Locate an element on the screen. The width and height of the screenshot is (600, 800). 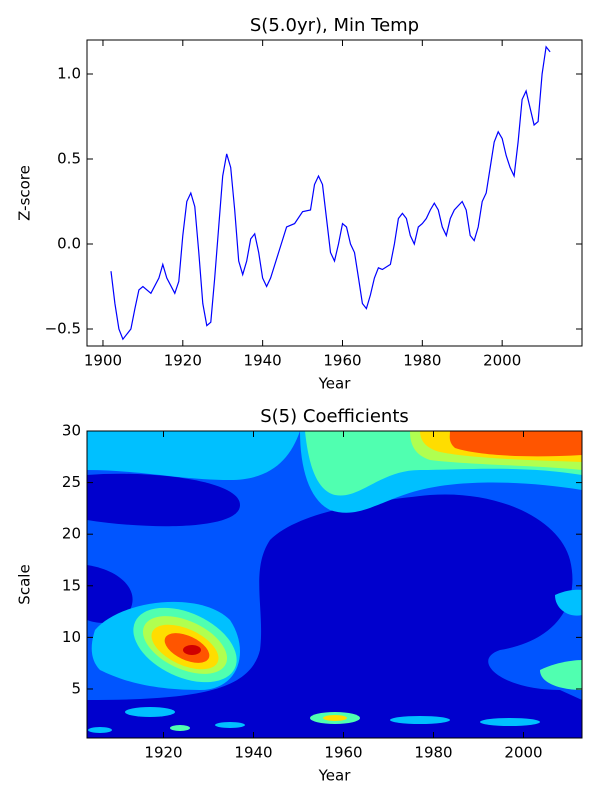
y-tick-label: 1.0 is located at coordinates (69, 74).